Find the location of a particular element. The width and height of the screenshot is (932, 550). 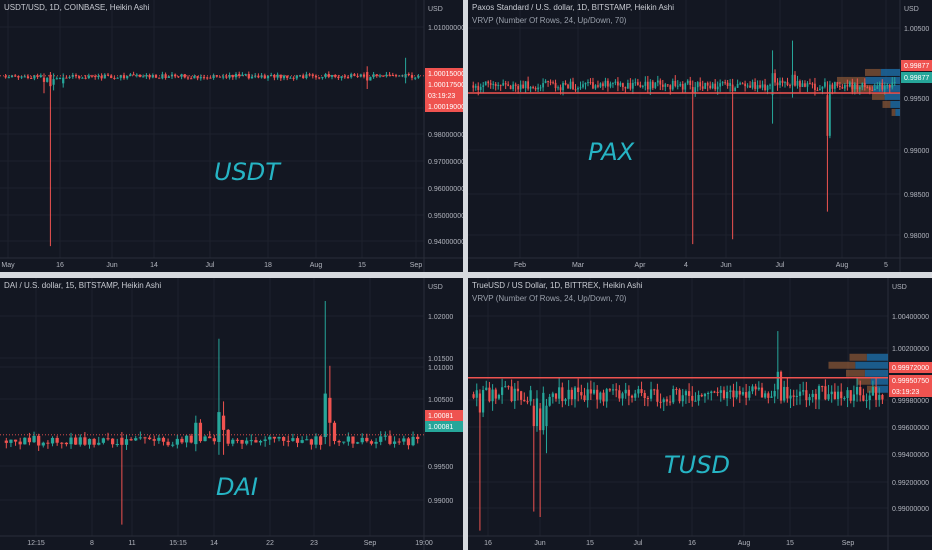

price-axis-tick-label: 1.01000000 is located at coordinates (445, 28).